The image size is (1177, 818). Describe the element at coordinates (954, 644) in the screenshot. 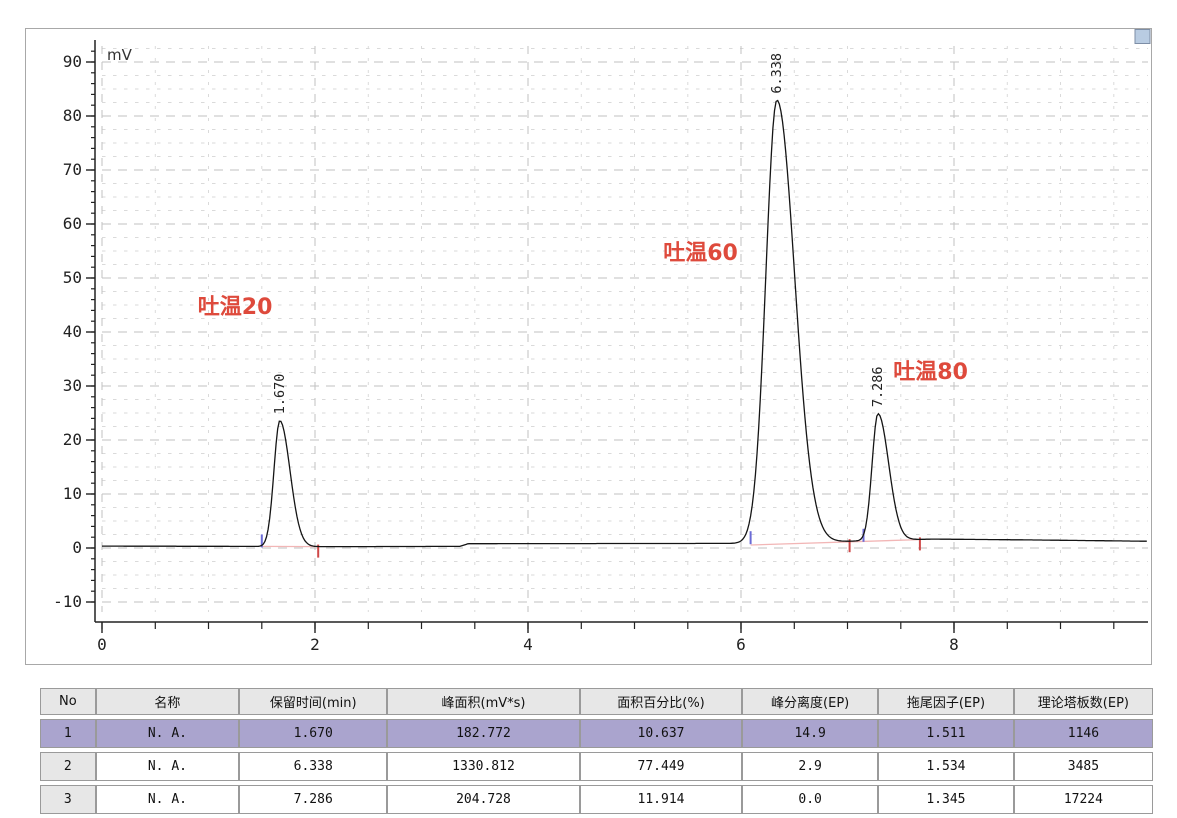

I see `x-tick-label: 8` at that location.